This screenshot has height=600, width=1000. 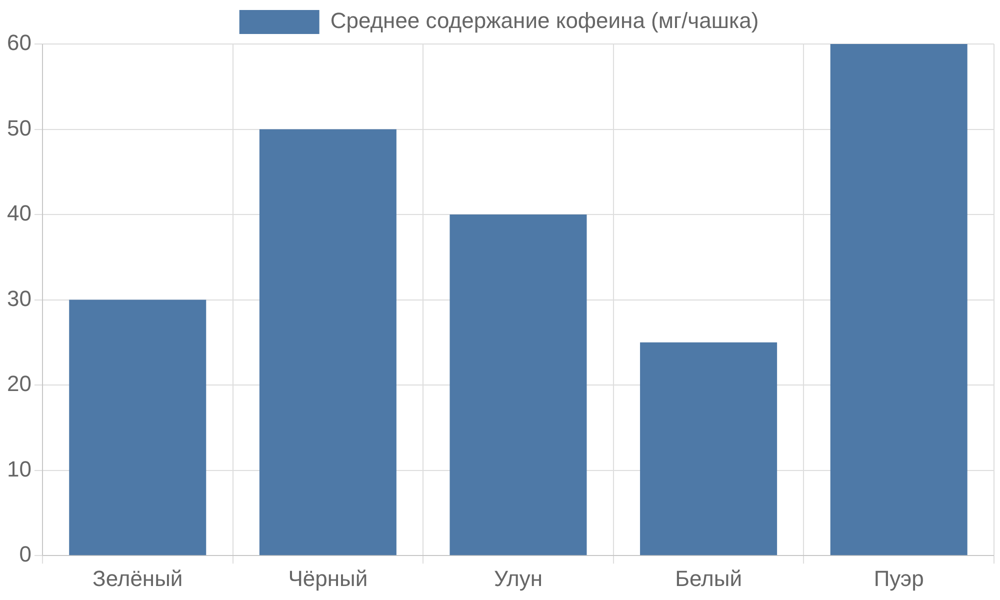 I want to click on x-tick-label: Зелёный, so click(x=137, y=578).